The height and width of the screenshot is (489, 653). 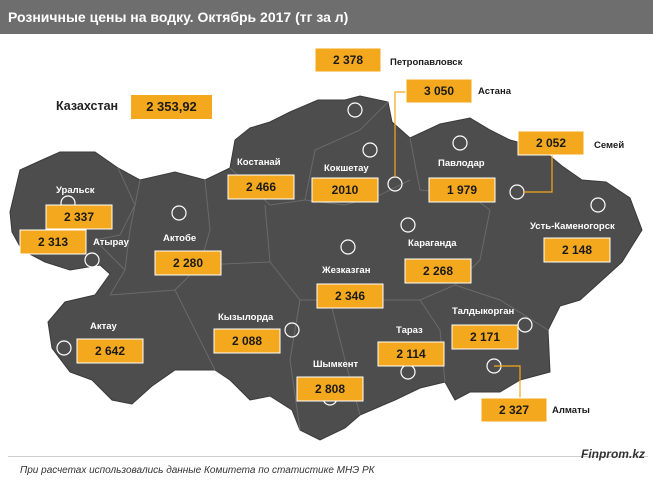 I want to click on value-kokshetau: 2010, so click(x=345, y=190).